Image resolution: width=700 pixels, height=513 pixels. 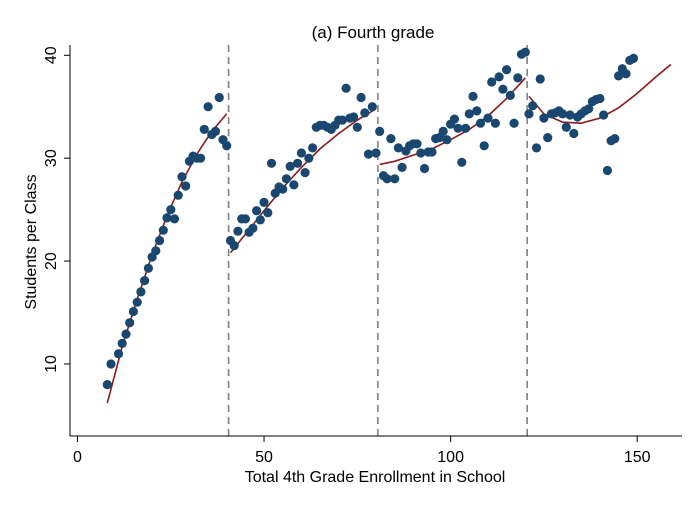 What do you see at coordinates (375, 477) in the screenshot?
I see `x-axis-label: Total 4th Grade Enrollment in School` at bounding box center [375, 477].